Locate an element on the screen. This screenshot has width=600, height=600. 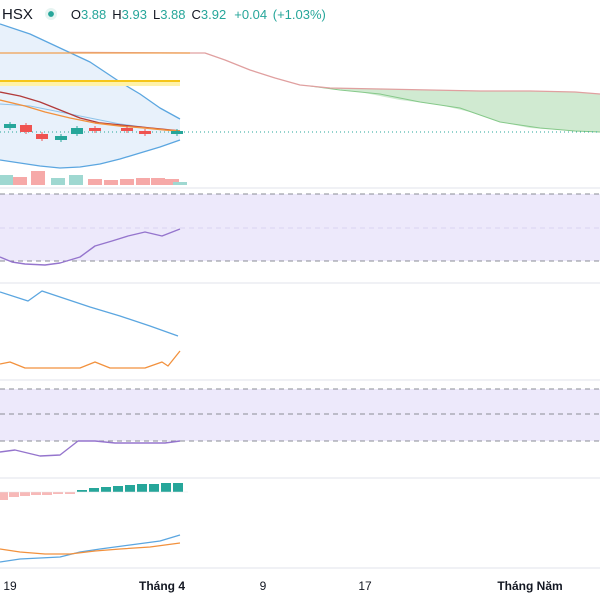
symbol-label: HSX is located at coordinates (17, 14).